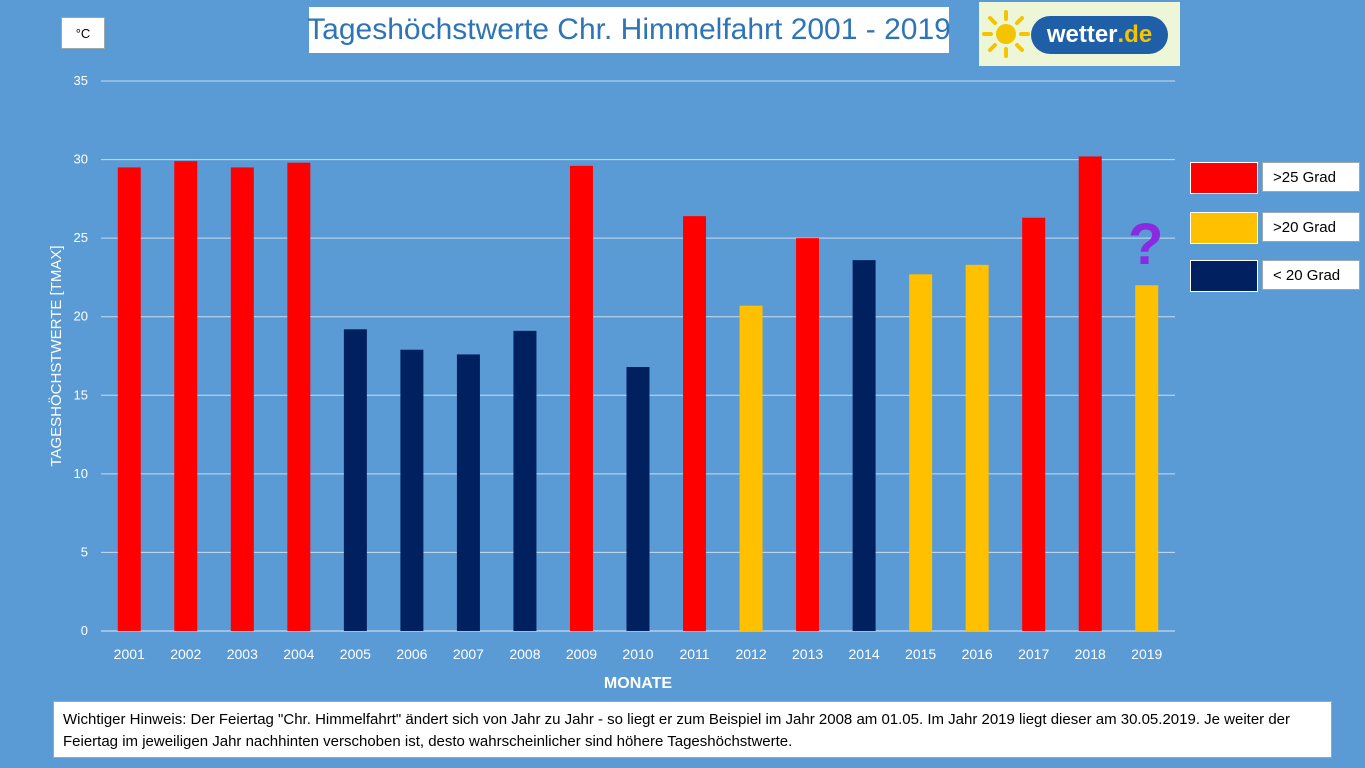 This screenshot has height=768, width=1365. Describe the element at coordinates (638, 499) in the screenshot. I see `bar-2010` at that location.